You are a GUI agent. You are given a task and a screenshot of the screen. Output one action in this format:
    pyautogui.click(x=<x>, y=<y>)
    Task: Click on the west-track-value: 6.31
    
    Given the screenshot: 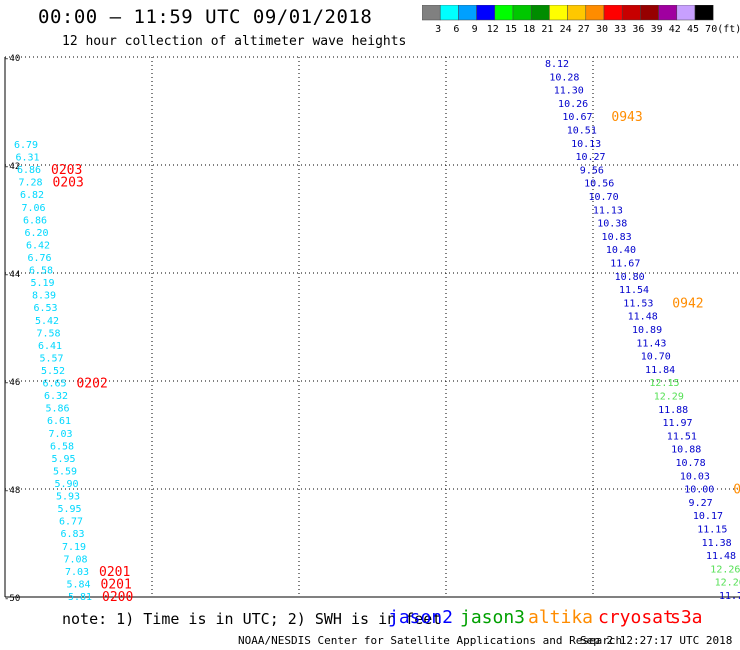 What is the action you would take?
    pyautogui.click(x=28, y=158)
    